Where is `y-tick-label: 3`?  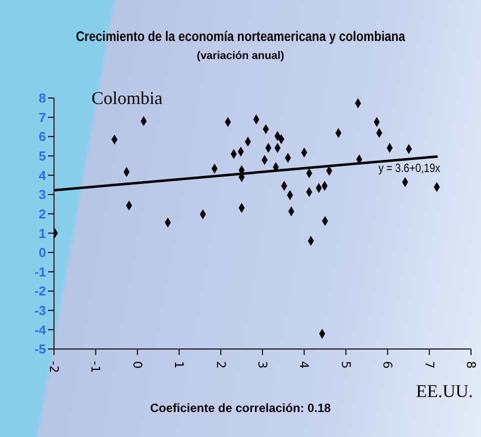
y-tick-label: 3 is located at coordinates (42, 194).